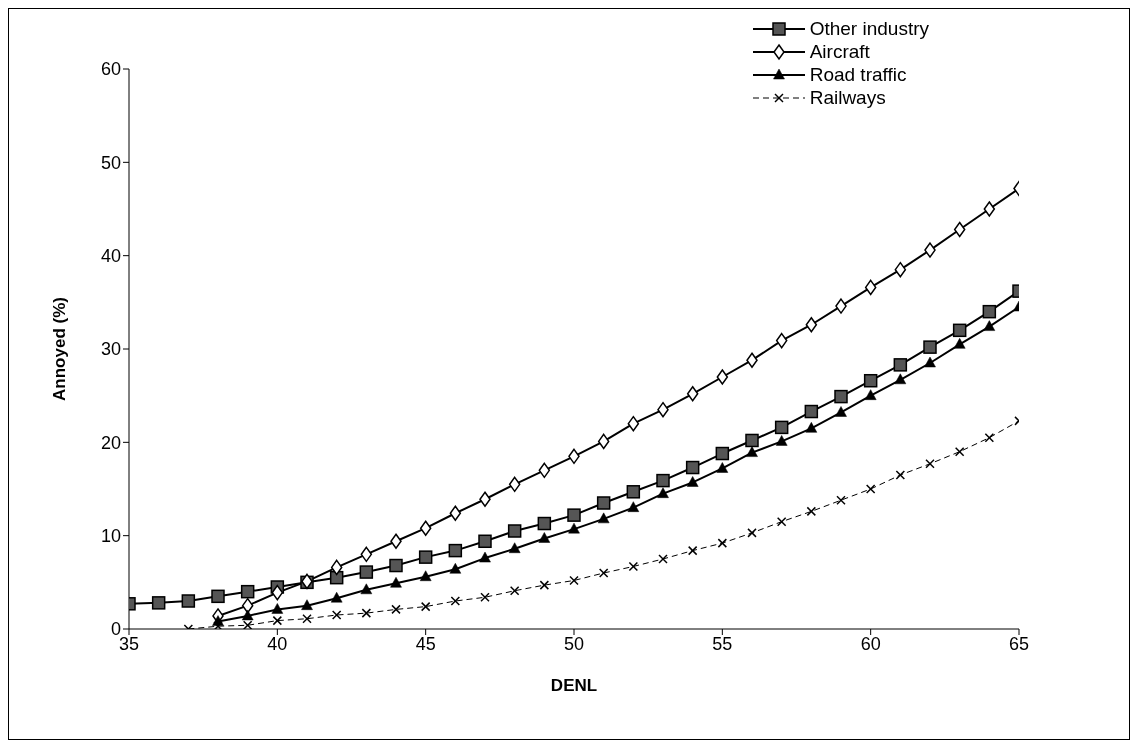 This screenshot has width=1140, height=749. What do you see at coordinates (115, 629) in the screenshot?
I see `y-tick-label: 0` at bounding box center [115, 629].